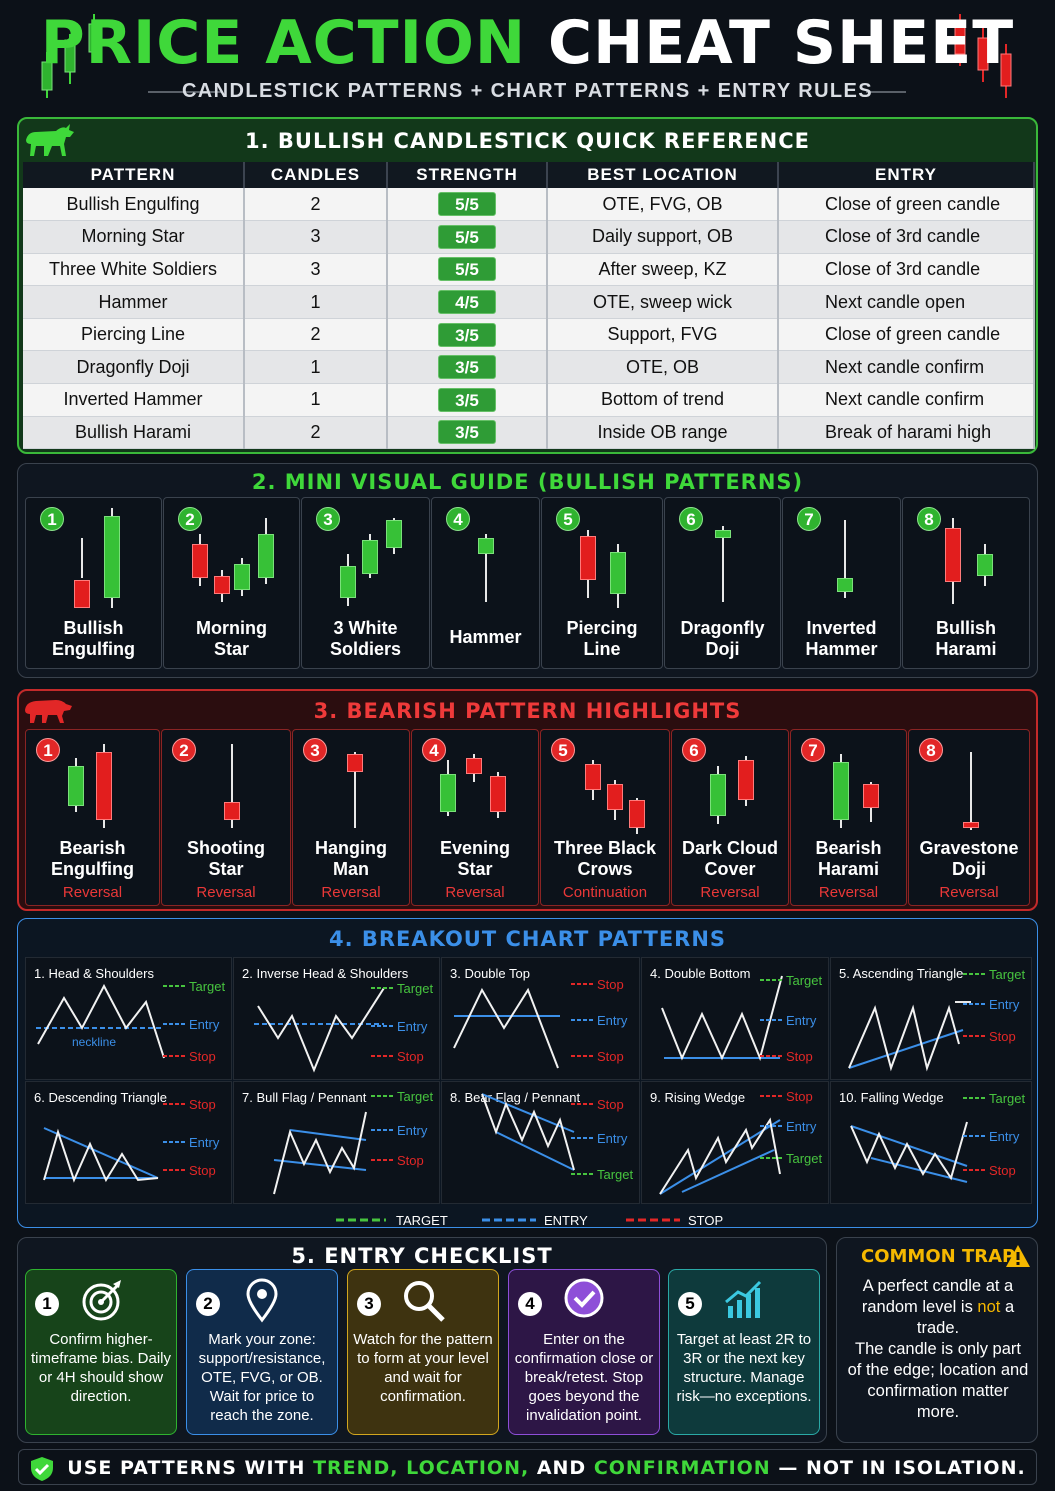 The width and height of the screenshot is (1055, 1491). Describe the element at coordinates (969, 817) in the screenshot. I see `bearish-pattern-card: 8 Gravestone Doji Reversal` at that location.